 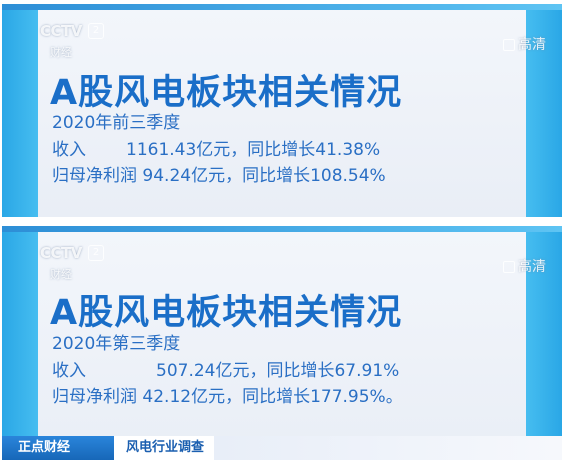 I want to click on profit-row: 归母净利润 42.12亿元，同比增长177.95%。, so click(x=227, y=394).